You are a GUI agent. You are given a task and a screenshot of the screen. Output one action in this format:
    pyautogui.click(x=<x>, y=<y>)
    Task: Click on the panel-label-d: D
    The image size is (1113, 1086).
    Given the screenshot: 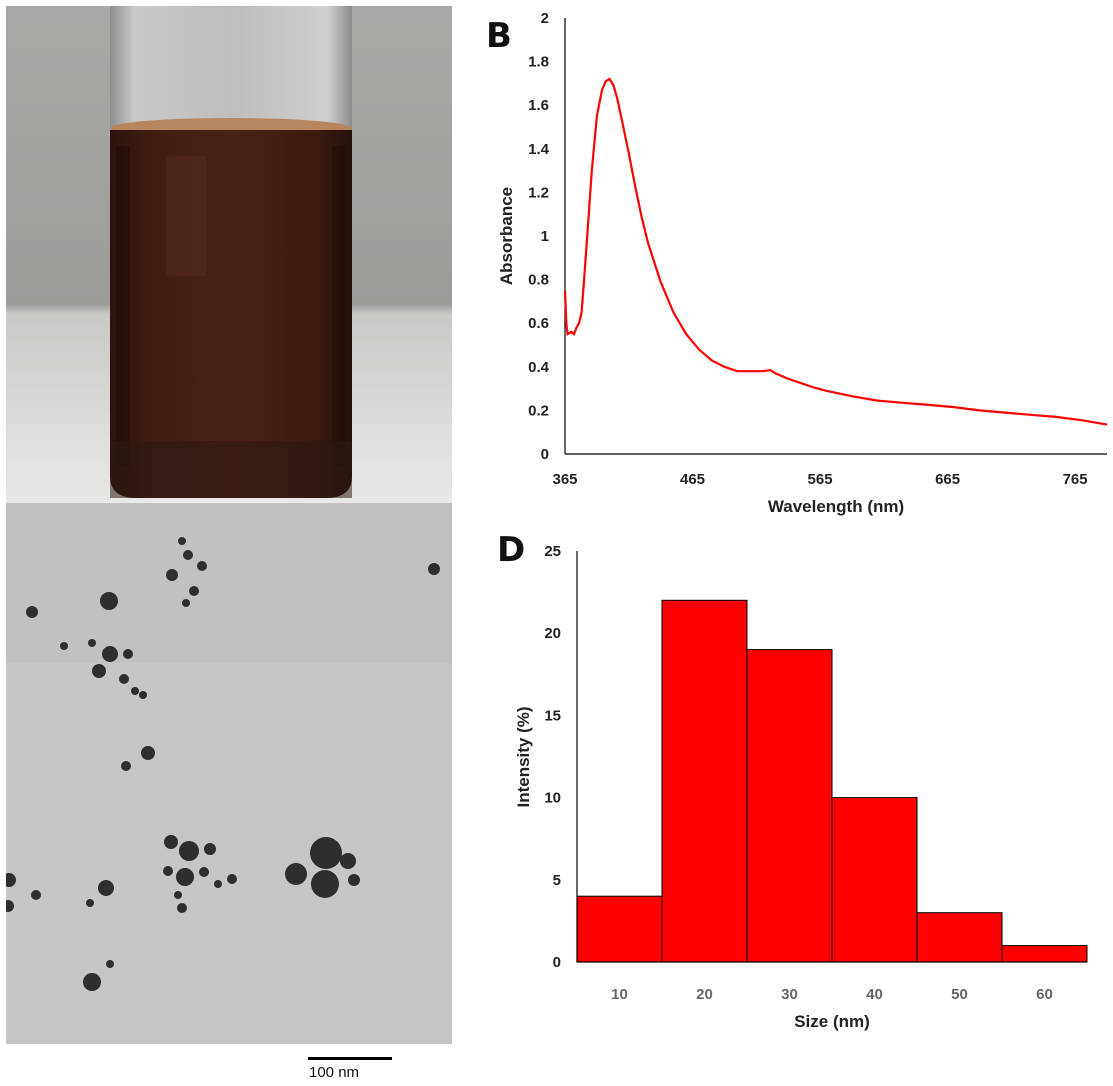 What is the action you would take?
    pyautogui.click(x=511, y=550)
    